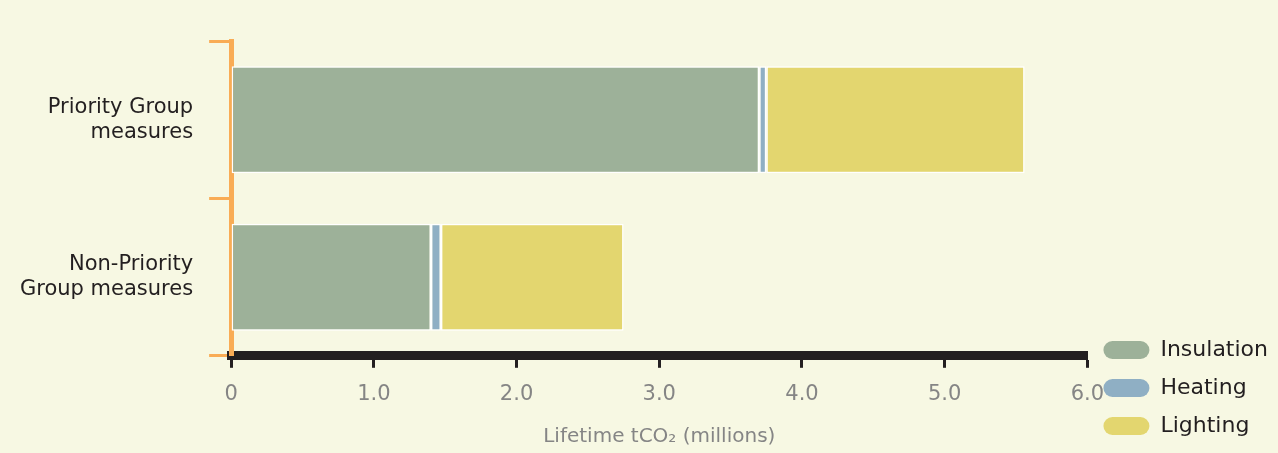  Describe the element at coordinates (120, 118) in the screenshot. I see `y-tick-label: Priority Group measures` at that location.